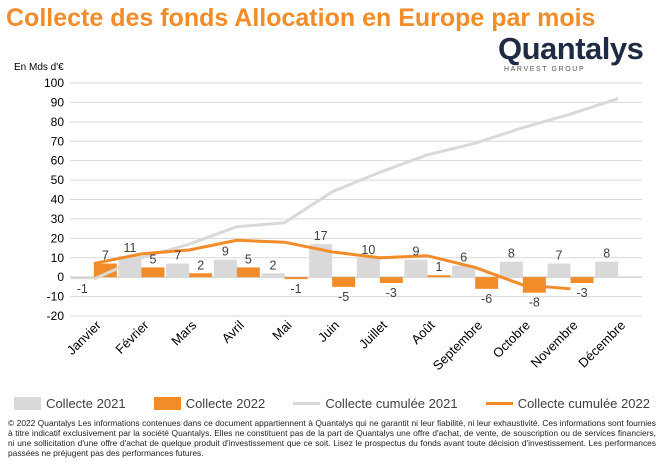 This screenshot has width=664, height=467. Describe the element at coordinates (130, 248) in the screenshot. I see `data-label-collecte-2021: 11` at that location.